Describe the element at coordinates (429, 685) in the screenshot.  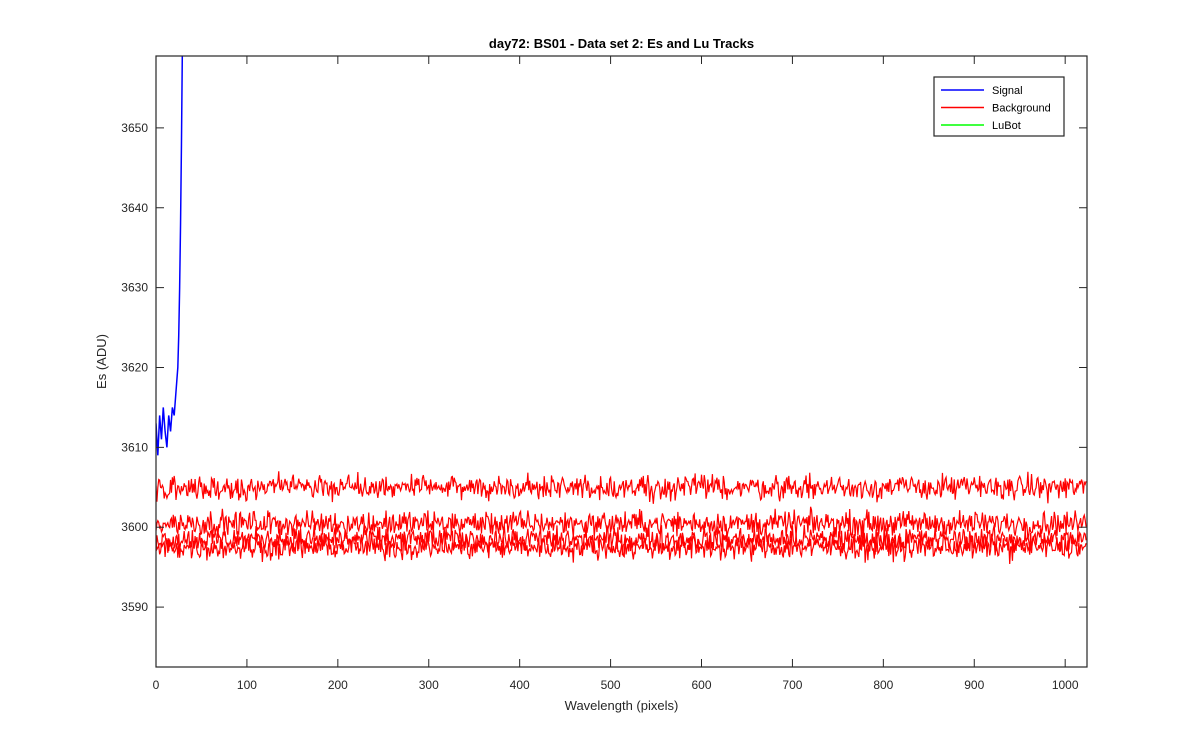
I see `x-tick-label: 300` at that location.